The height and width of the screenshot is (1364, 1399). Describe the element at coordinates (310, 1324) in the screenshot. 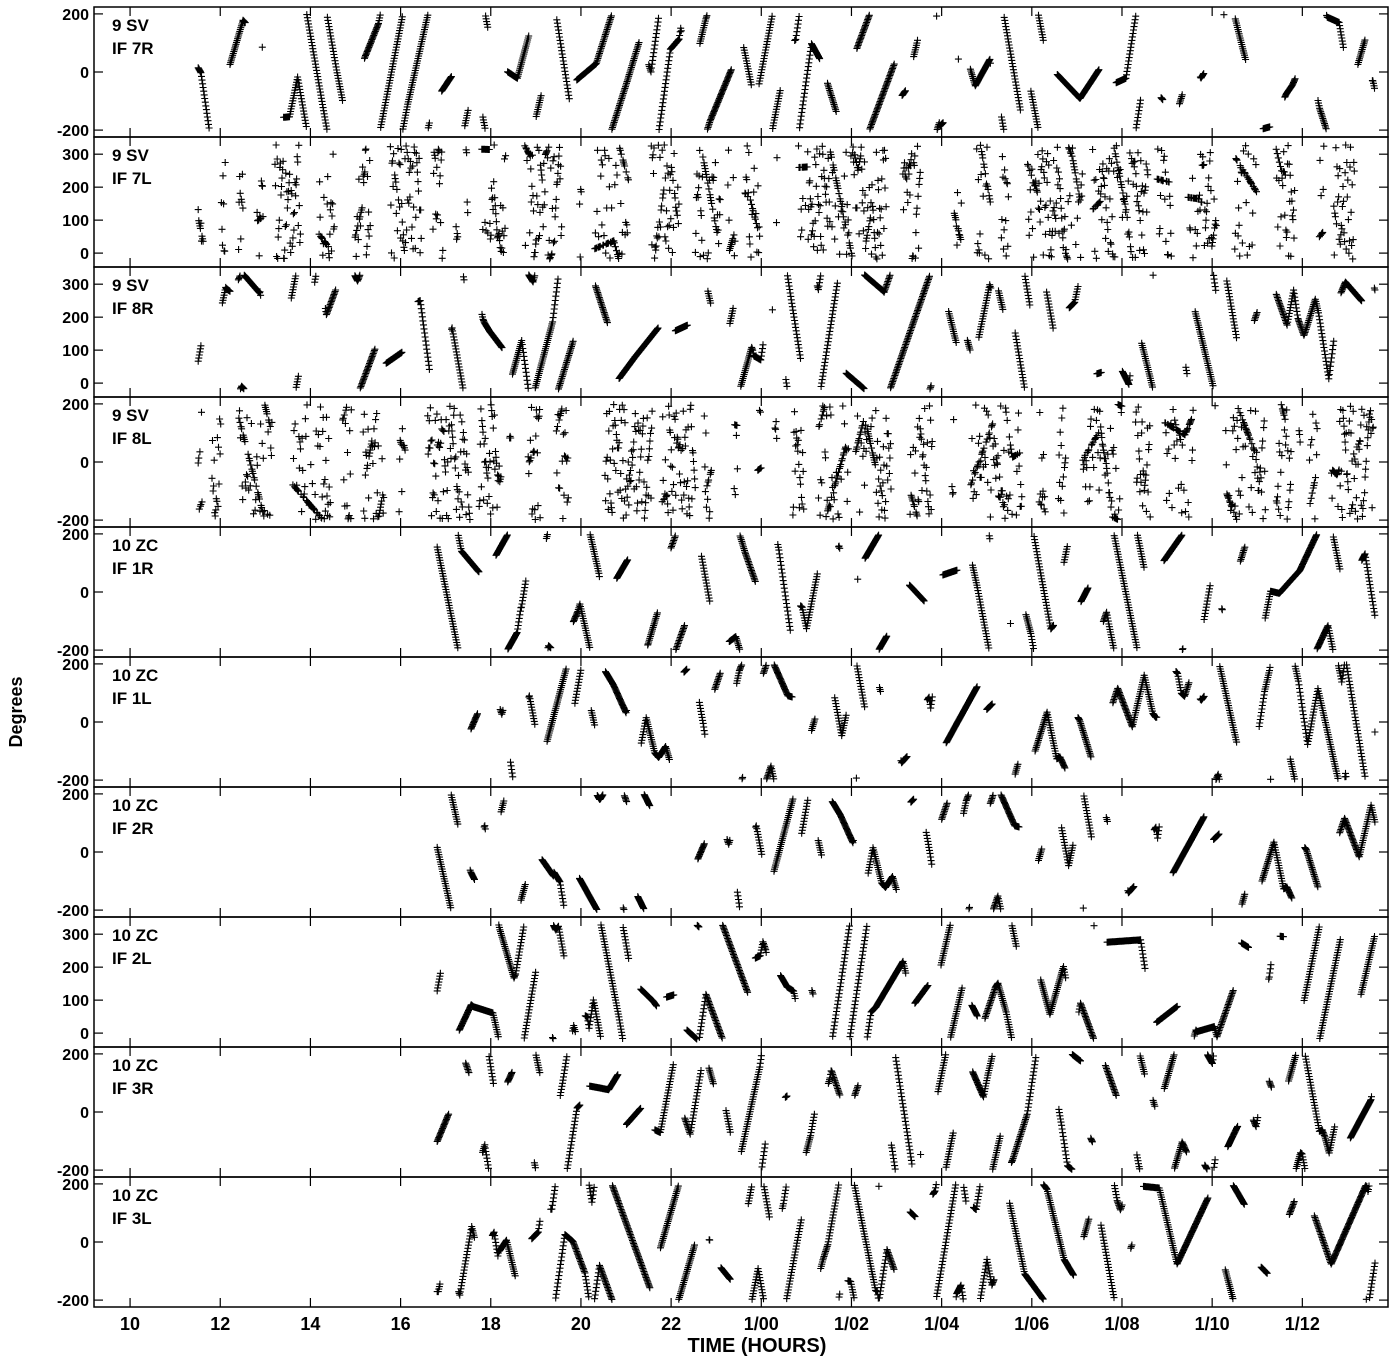

I see `x-tick-label: 14` at that location.